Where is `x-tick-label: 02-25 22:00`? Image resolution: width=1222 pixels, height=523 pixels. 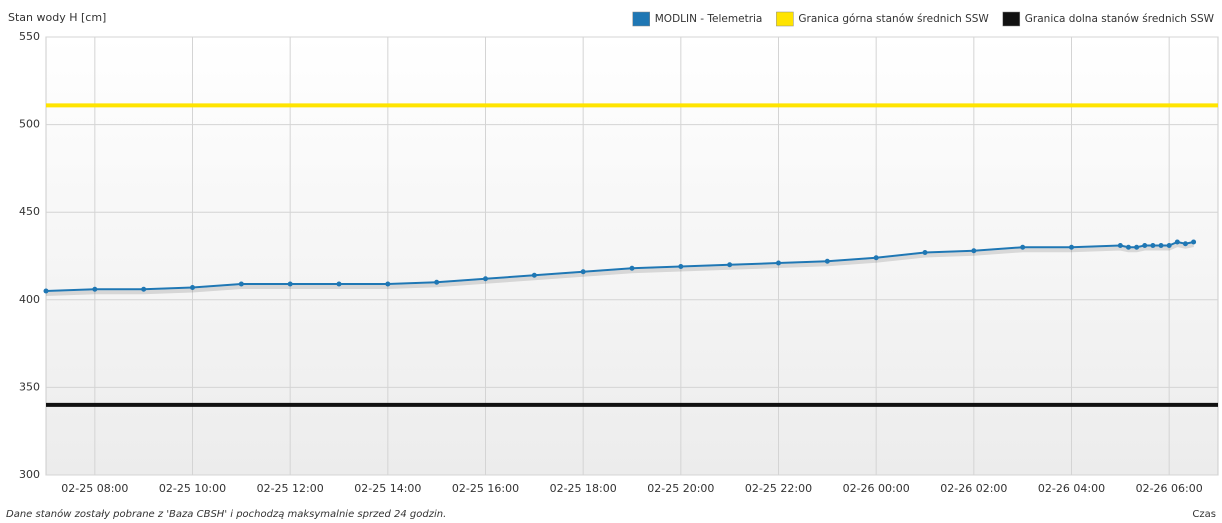 x-tick-label: 02-25 22:00 is located at coordinates (778, 488).